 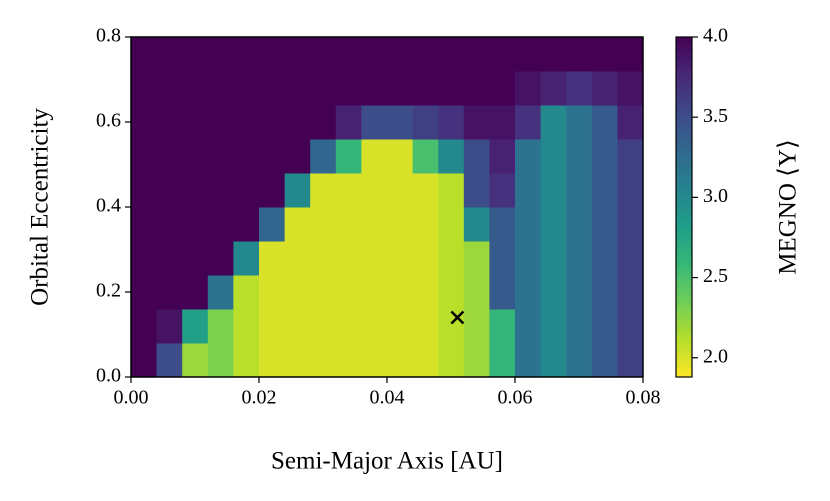 I want to click on colorbar-tick-label: 3.5, so click(x=715, y=116).